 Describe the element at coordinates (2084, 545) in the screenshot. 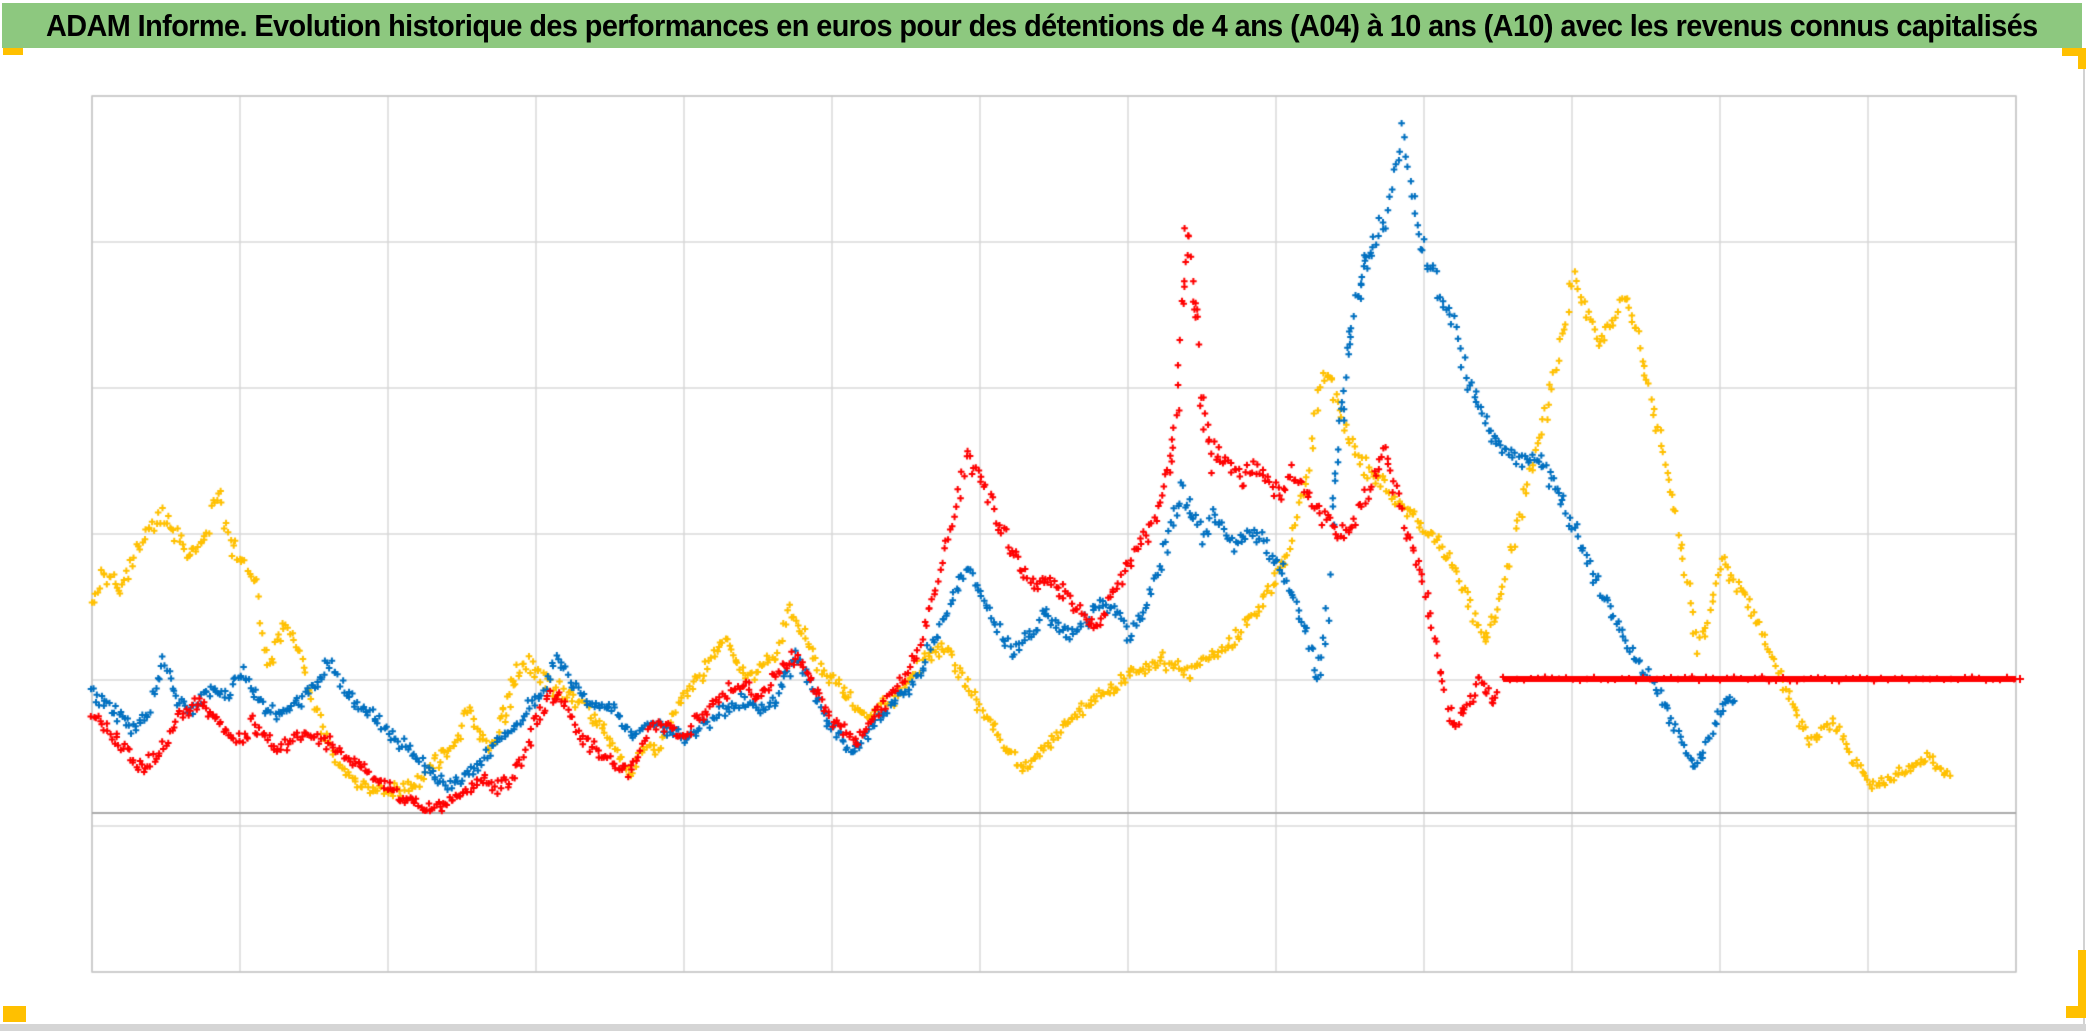

I see `chart-object-right-border` at that location.